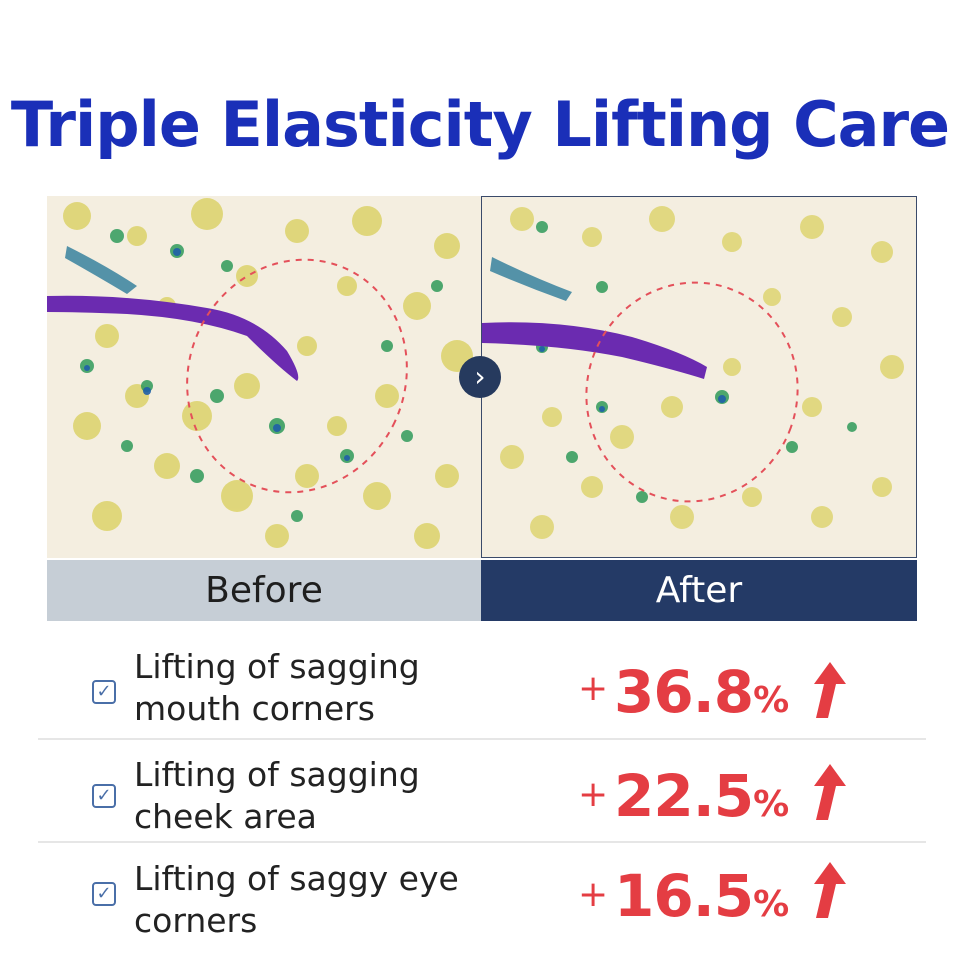 Image resolution: width=960 pixels, height=960 pixels. What do you see at coordinates (684, 692) in the screenshot?
I see `result-number: 36.8` at bounding box center [684, 692].